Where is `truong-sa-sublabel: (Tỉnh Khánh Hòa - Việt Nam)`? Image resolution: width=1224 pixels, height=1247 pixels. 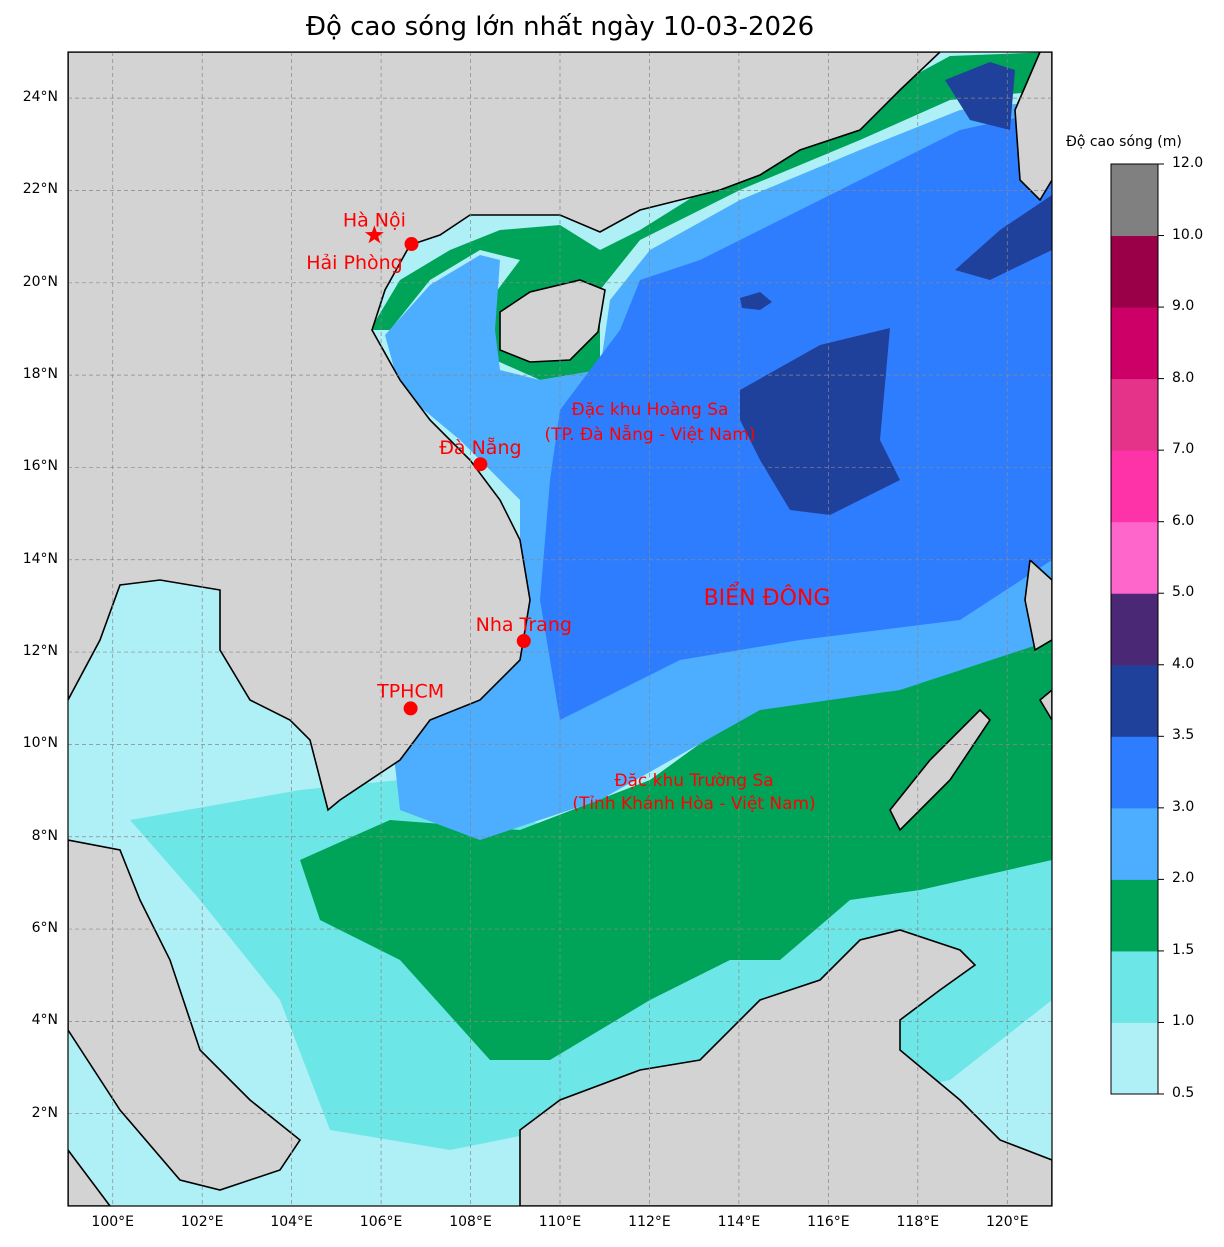 truong-sa-sublabel: (Tỉnh Khánh Hòa - Việt Nam) is located at coordinates (693, 804).